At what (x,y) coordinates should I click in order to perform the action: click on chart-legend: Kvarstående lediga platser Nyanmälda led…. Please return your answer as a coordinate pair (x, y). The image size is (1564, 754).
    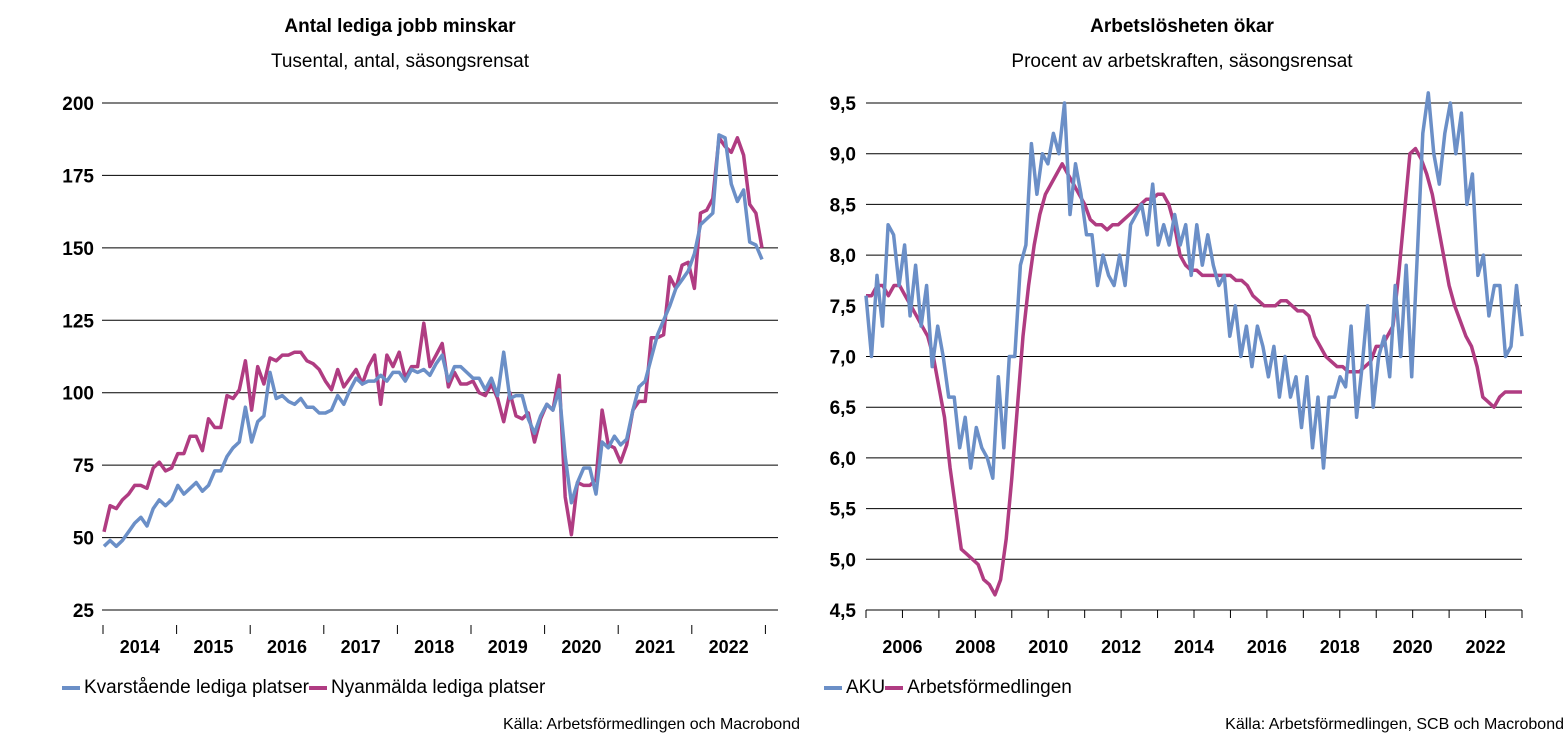
    Looking at the image, I should click on (303, 688).